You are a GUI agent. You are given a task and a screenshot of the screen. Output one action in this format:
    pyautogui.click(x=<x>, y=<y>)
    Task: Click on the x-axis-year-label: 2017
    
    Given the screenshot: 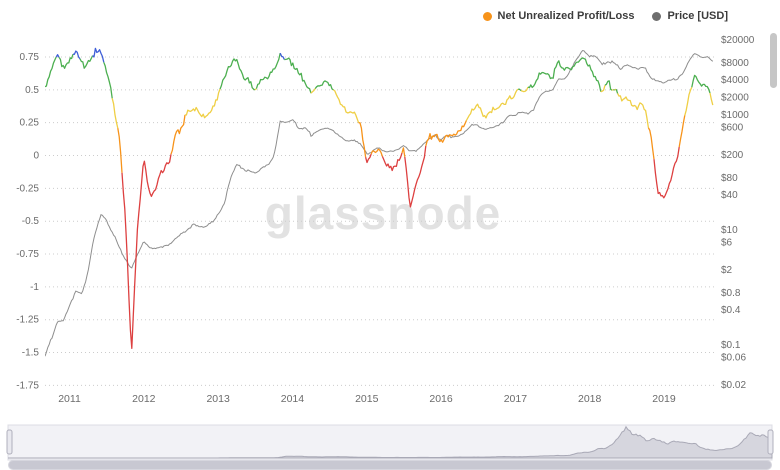 What is the action you would take?
    pyautogui.click(x=516, y=399)
    